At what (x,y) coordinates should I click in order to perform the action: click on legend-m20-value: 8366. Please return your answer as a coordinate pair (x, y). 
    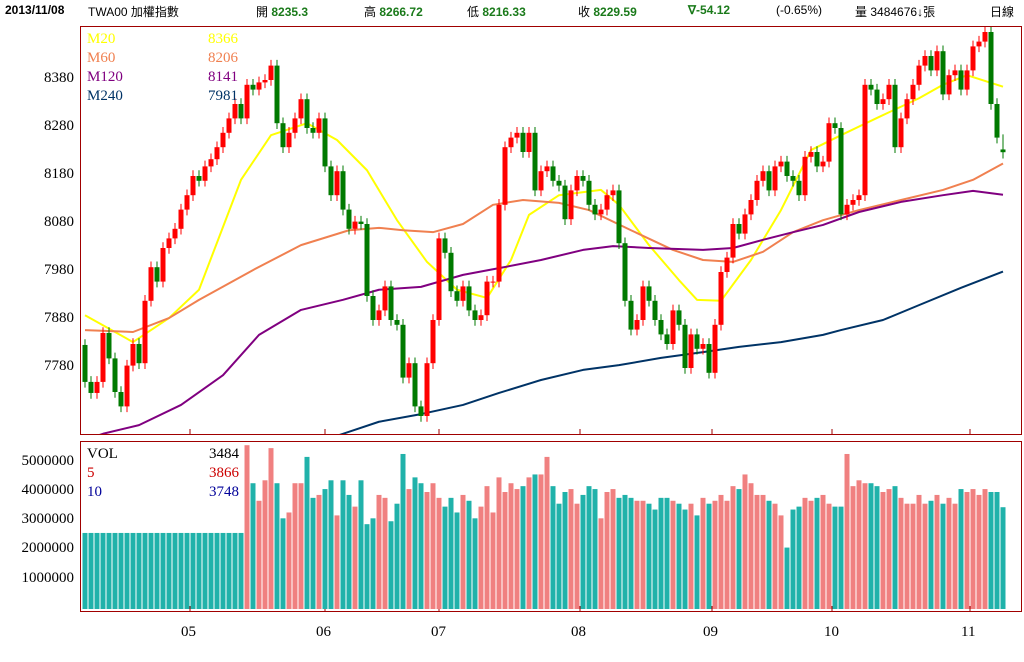
    Looking at the image, I should click on (223, 39).